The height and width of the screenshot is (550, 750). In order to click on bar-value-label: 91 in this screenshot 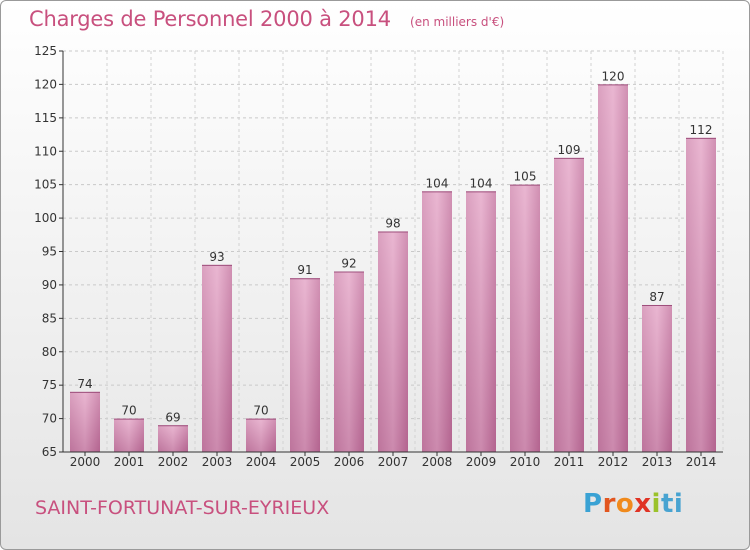, I will do `click(304, 270)`.